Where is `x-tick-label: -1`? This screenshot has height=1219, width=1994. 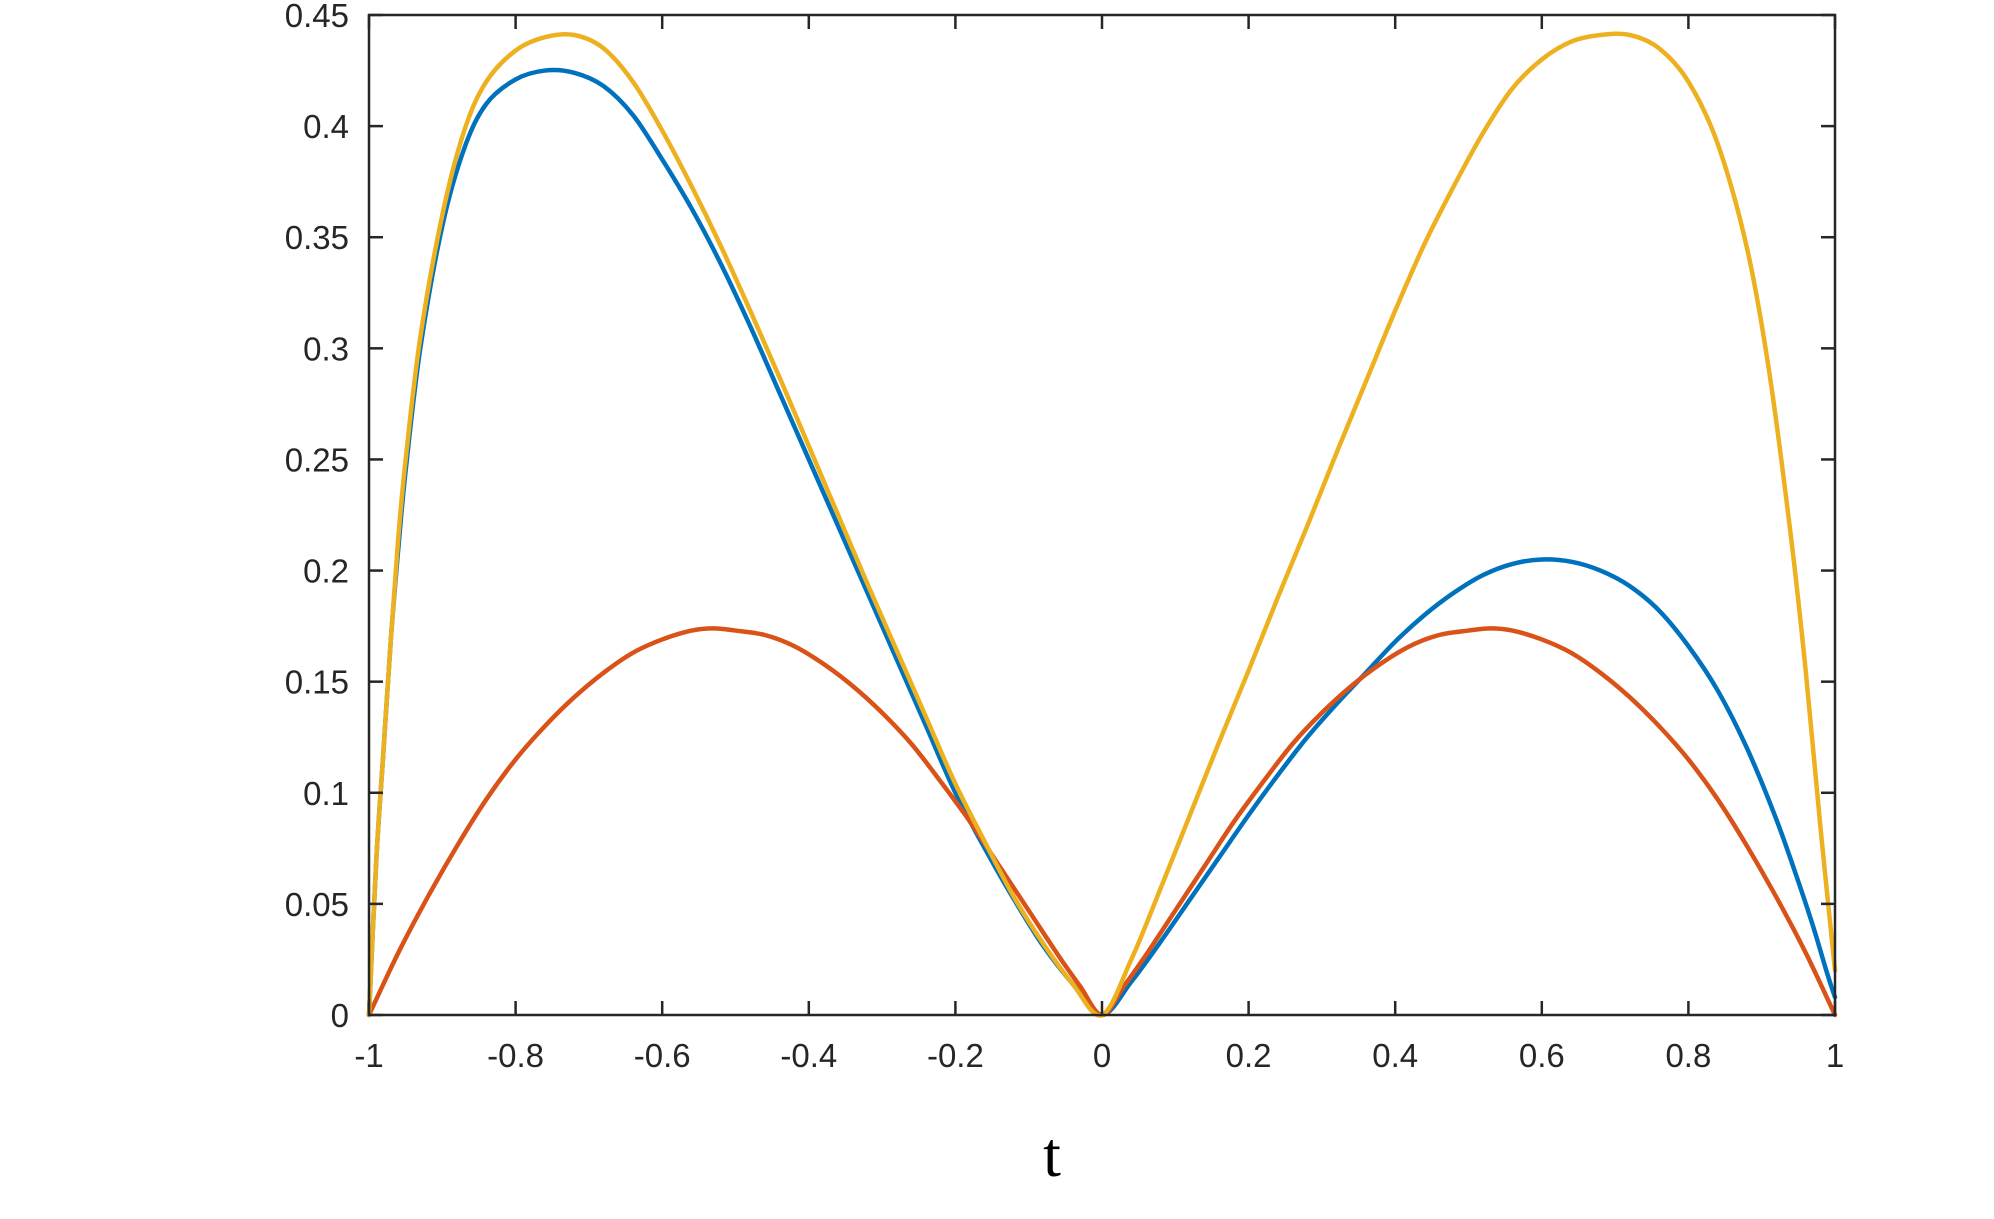 x-tick-label: -1 is located at coordinates (368, 1055).